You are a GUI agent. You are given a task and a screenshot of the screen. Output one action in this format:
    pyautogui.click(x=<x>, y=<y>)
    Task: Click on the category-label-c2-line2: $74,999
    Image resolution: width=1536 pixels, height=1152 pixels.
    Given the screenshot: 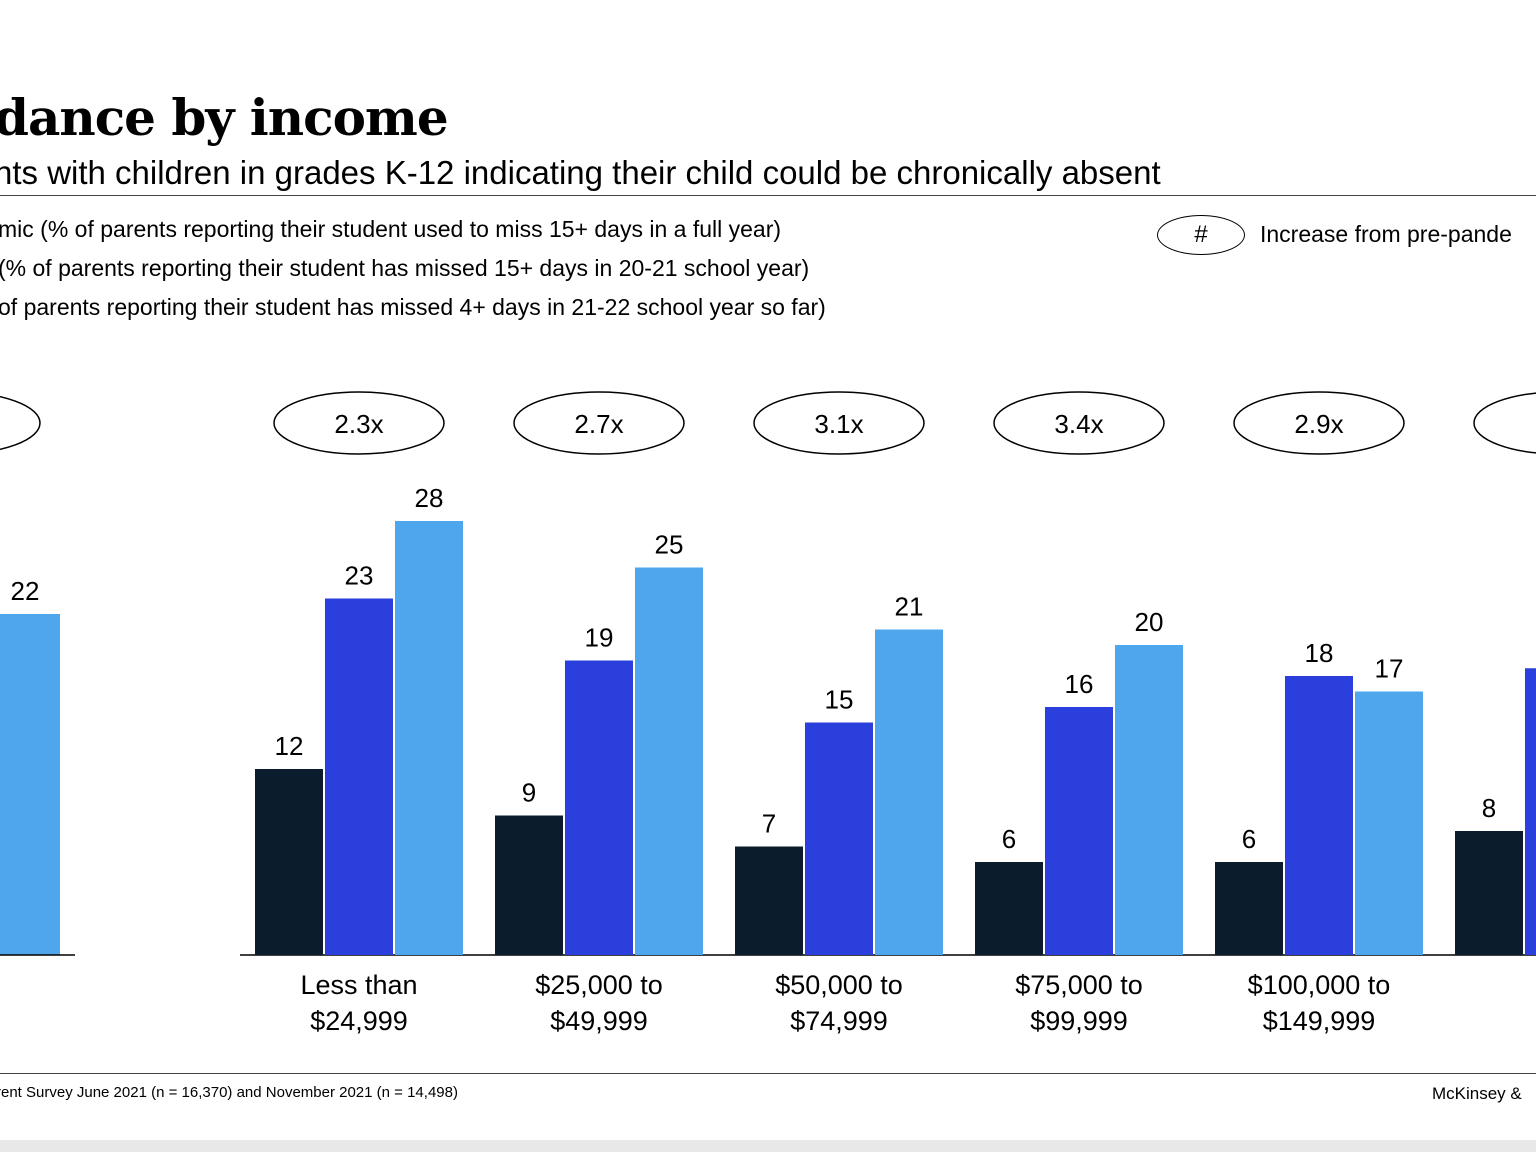 What is the action you would take?
    pyautogui.click(x=839, y=1021)
    